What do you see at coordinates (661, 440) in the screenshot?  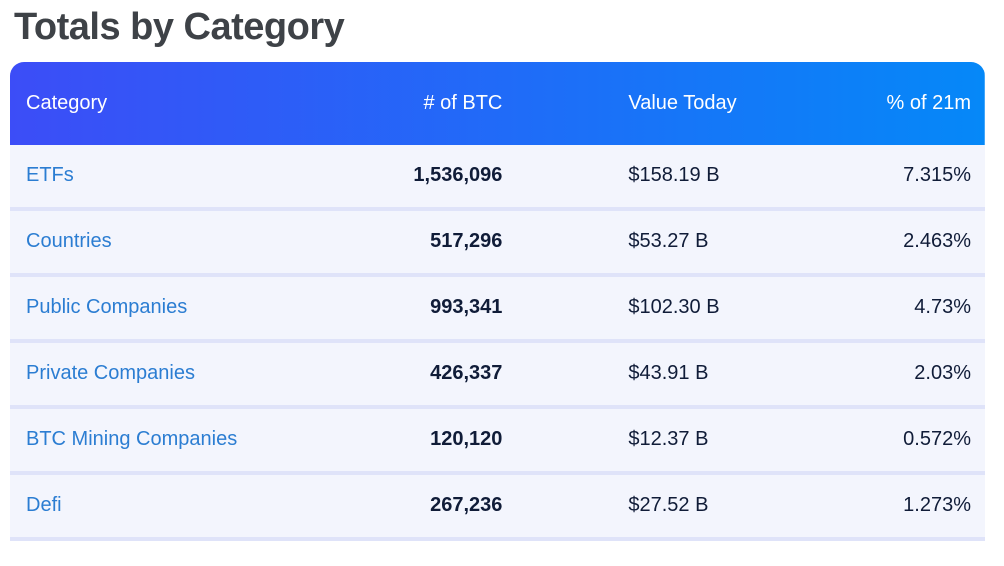 I see `value-today-cell: $12.37 B` at bounding box center [661, 440].